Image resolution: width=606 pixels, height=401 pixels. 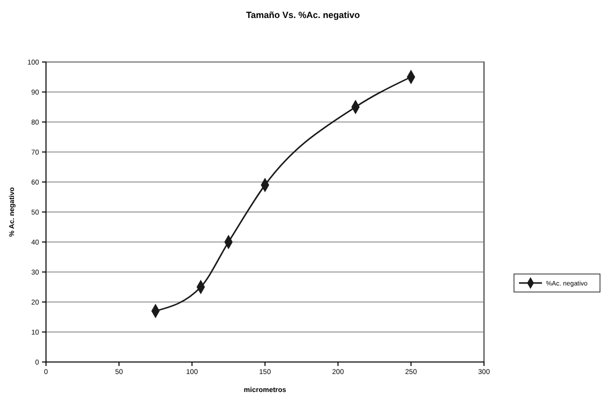 What do you see at coordinates (303, 15) in the screenshot?
I see `chart-title: Tamaño Vs. %Ac. negativo` at bounding box center [303, 15].